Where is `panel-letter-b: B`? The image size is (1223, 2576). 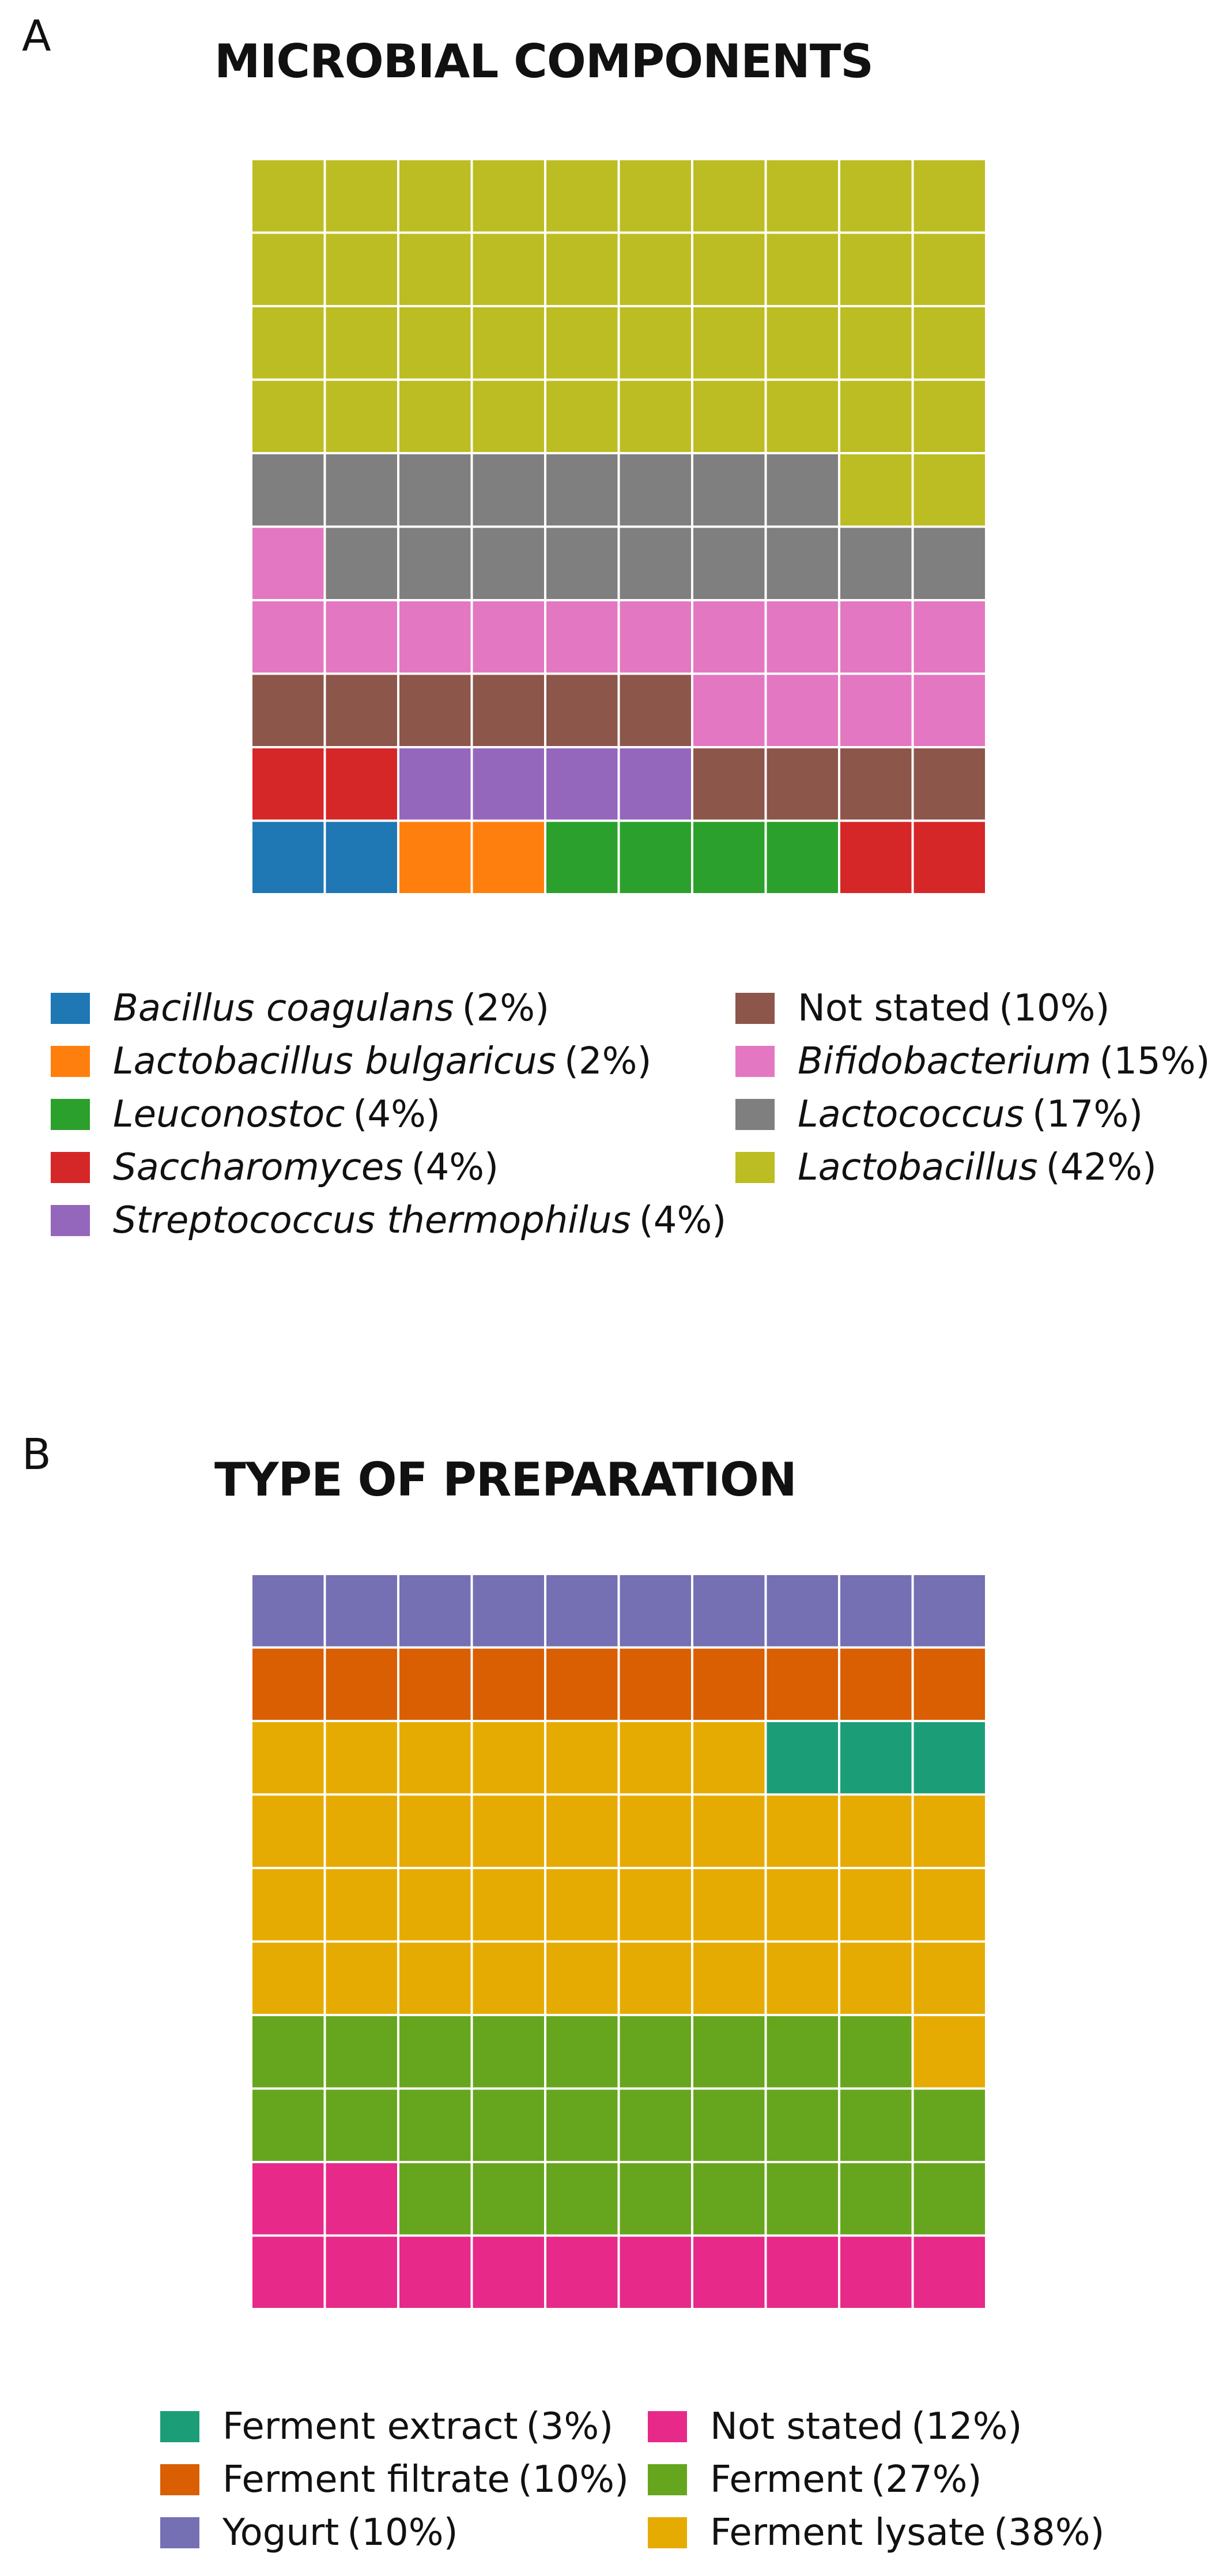
panel-letter-b: B is located at coordinates (36, 1454).